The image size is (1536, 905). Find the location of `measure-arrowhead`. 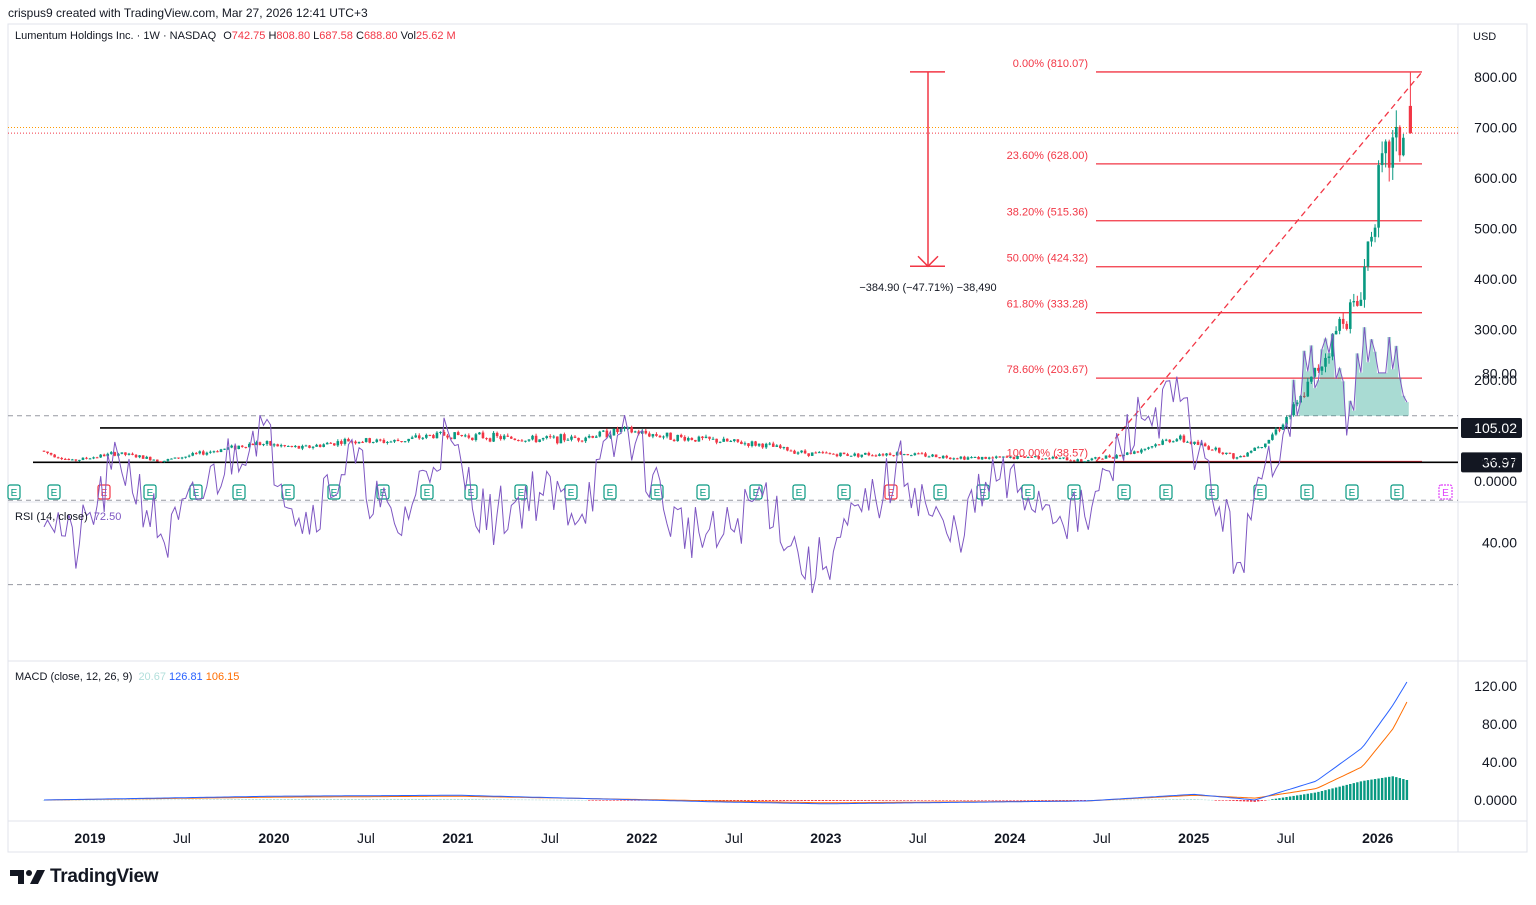

measure-arrowhead is located at coordinates (928, 261).